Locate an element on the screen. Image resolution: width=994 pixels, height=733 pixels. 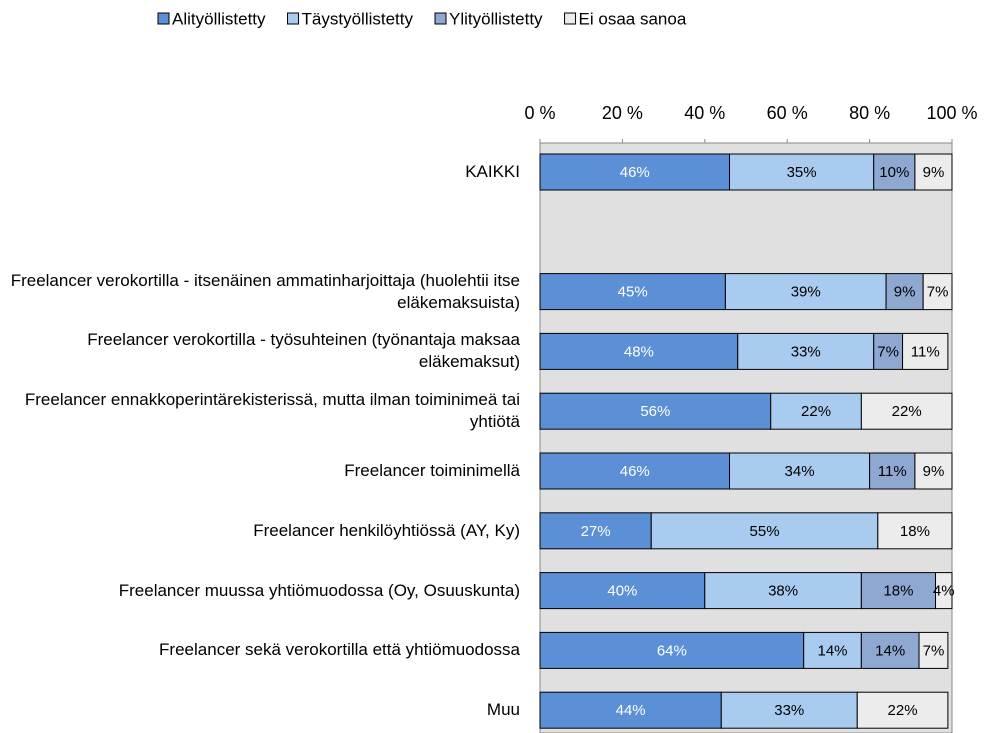
data-label: 64% is located at coordinates (672, 650).